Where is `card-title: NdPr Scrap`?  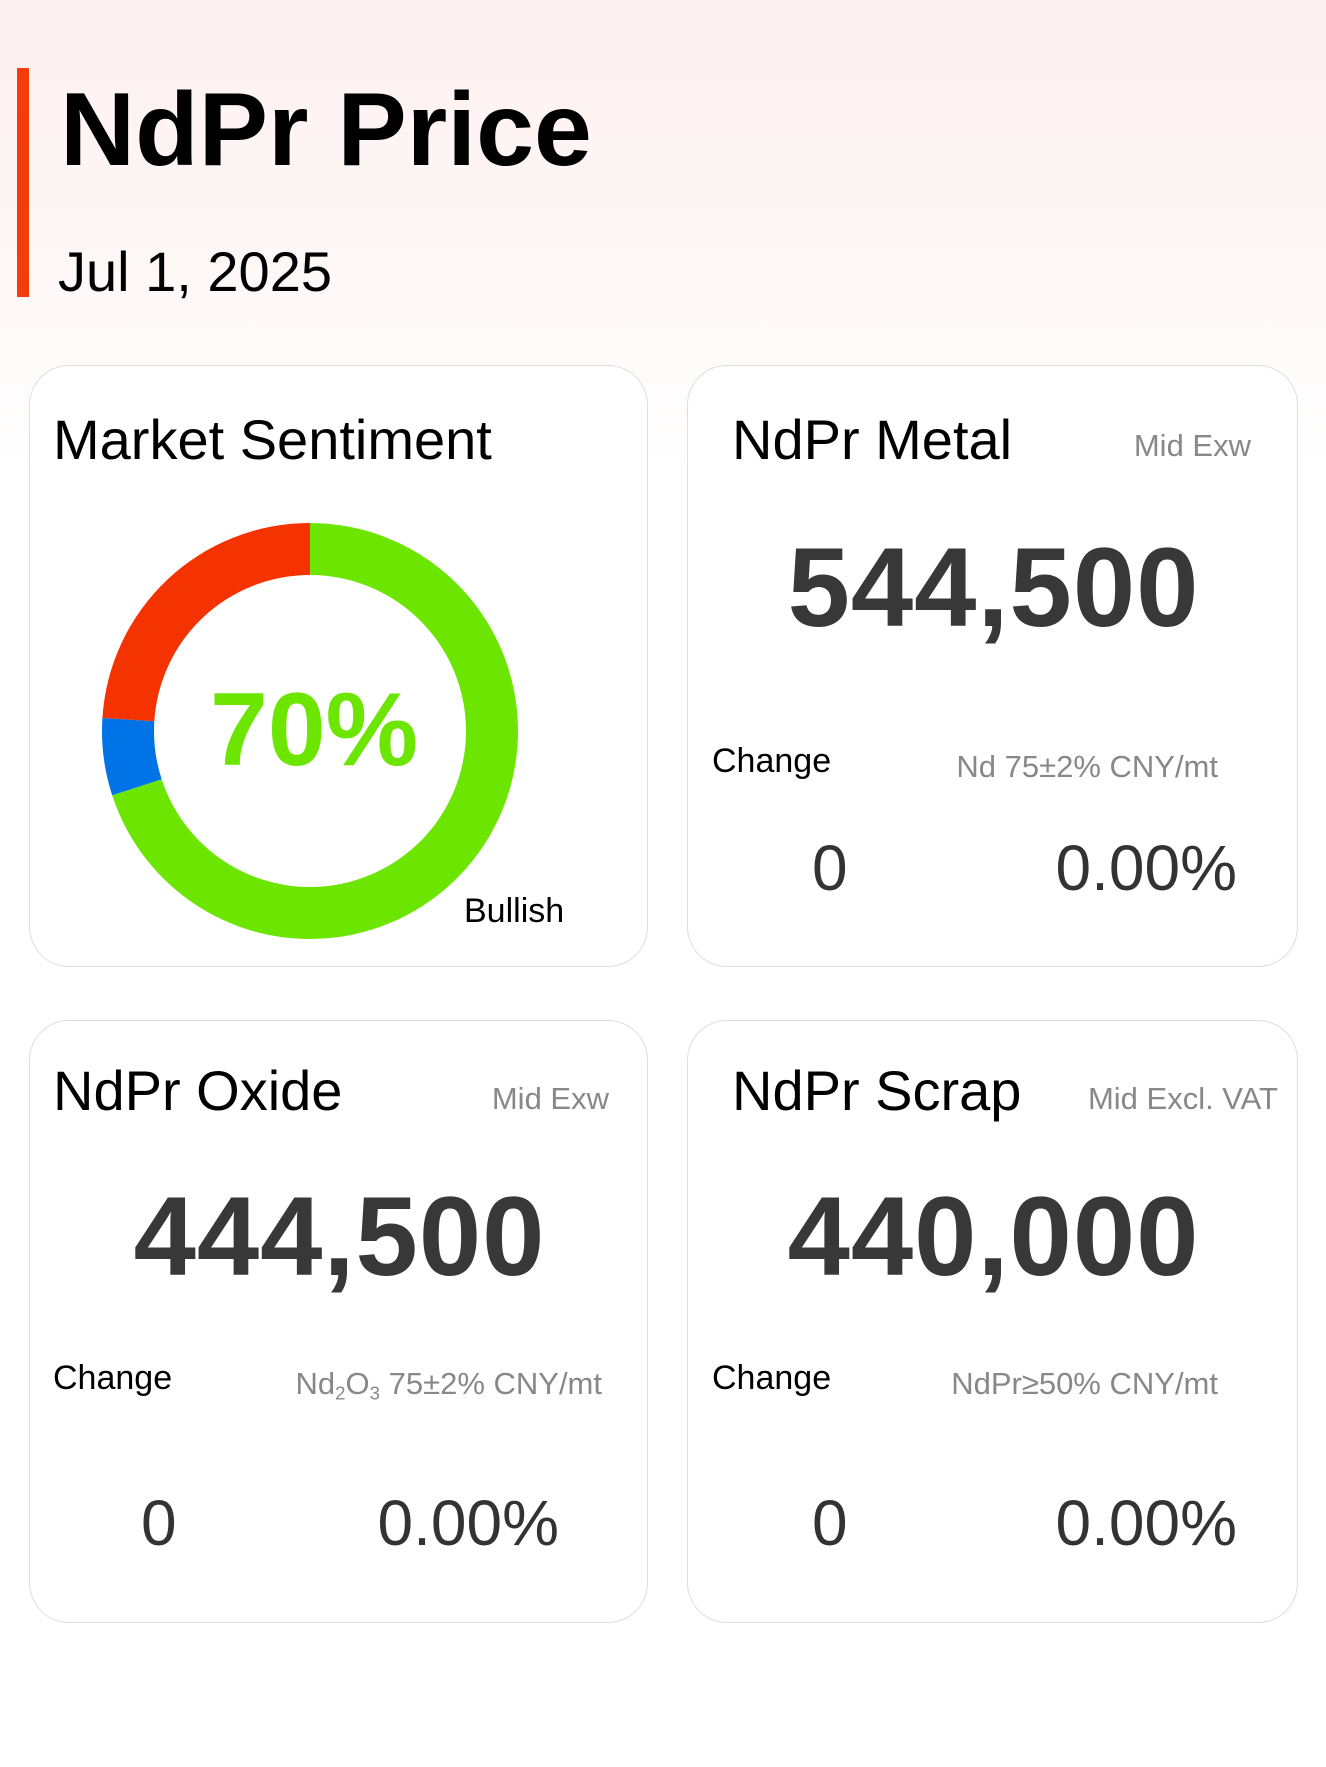 card-title: NdPr Scrap is located at coordinates (877, 1090).